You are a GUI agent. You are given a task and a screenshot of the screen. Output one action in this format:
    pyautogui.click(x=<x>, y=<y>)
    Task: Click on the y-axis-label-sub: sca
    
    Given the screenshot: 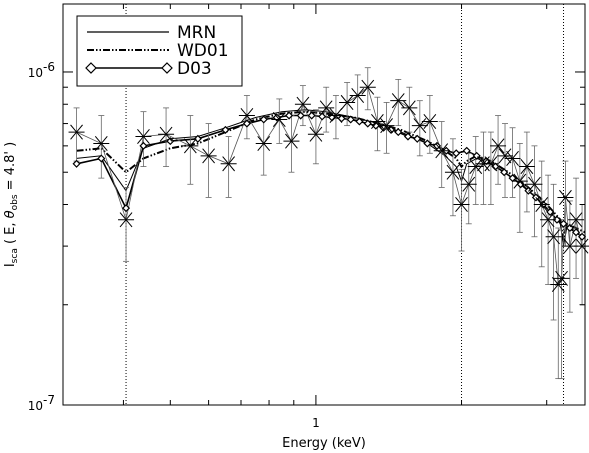 What is the action you would take?
    pyautogui.click(x=15, y=255)
    